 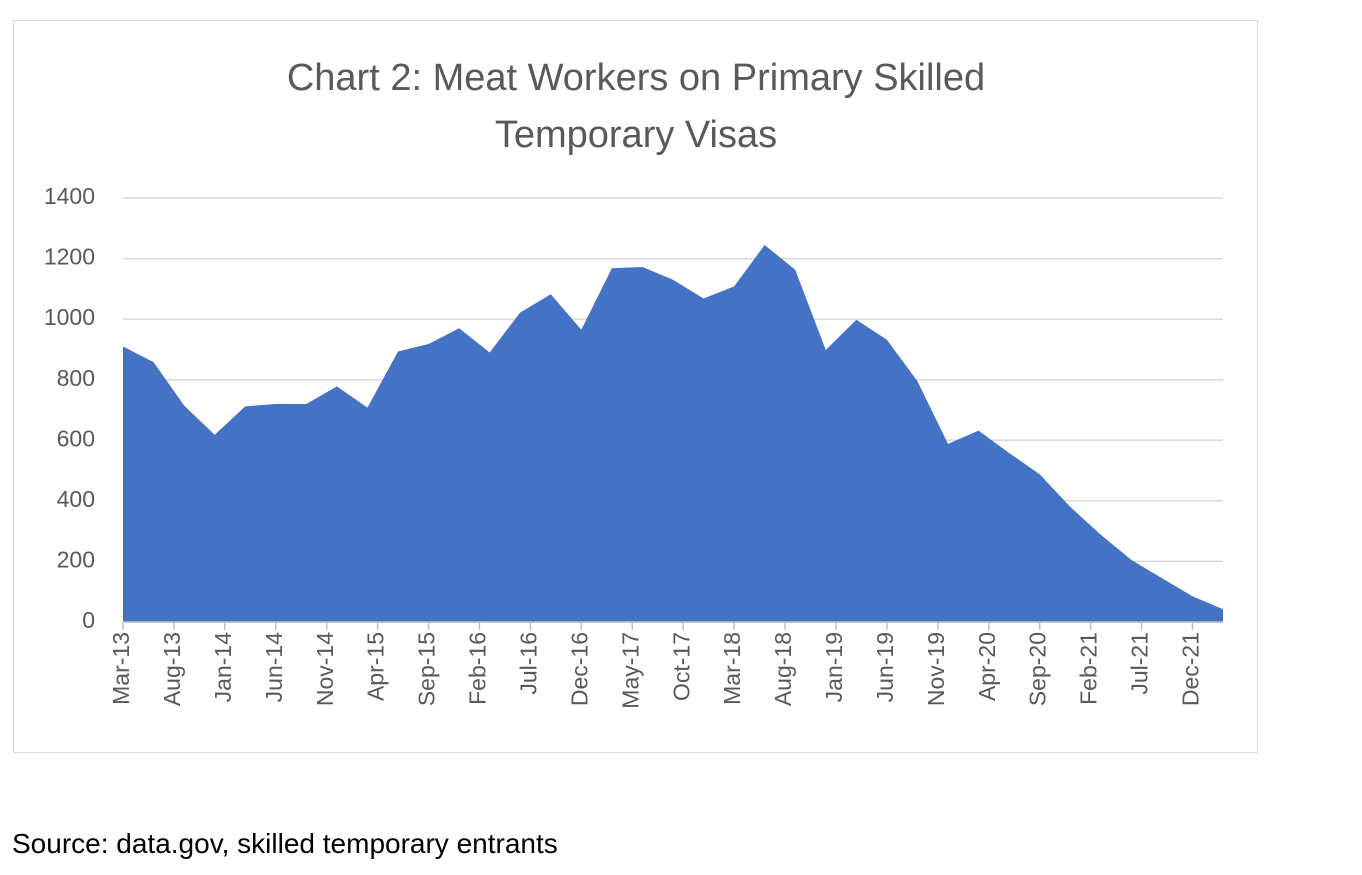 I want to click on x-tick-label: Jan-19, so click(x=834, y=667).